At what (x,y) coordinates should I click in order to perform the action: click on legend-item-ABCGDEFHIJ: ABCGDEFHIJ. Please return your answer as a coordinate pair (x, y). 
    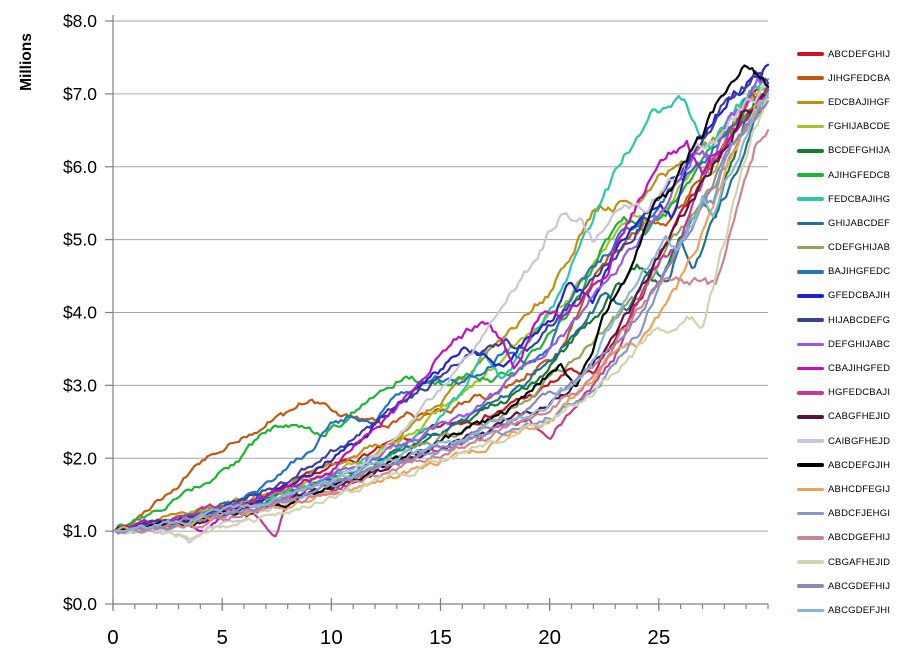
    Looking at the image, I should click on (852, 586).